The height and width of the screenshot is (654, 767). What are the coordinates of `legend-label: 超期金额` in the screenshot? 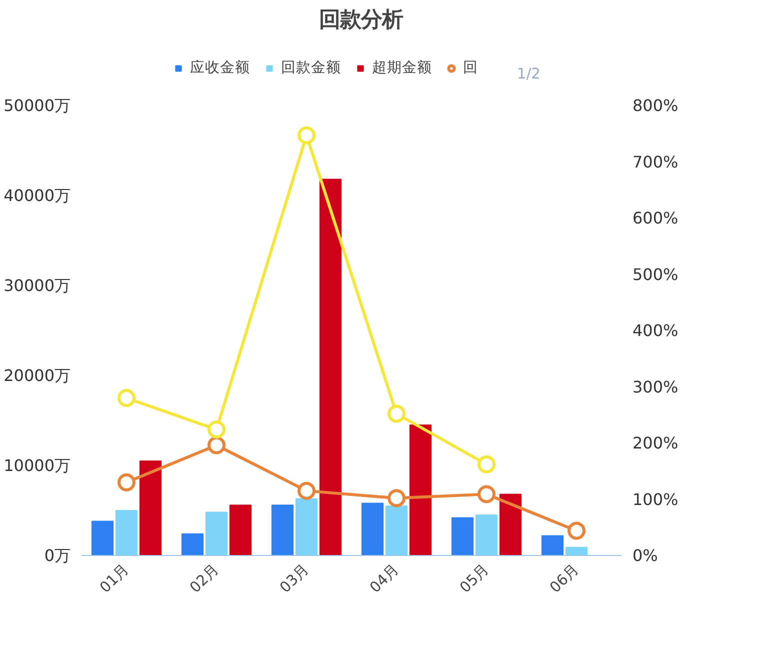 It's located at (402, 67).